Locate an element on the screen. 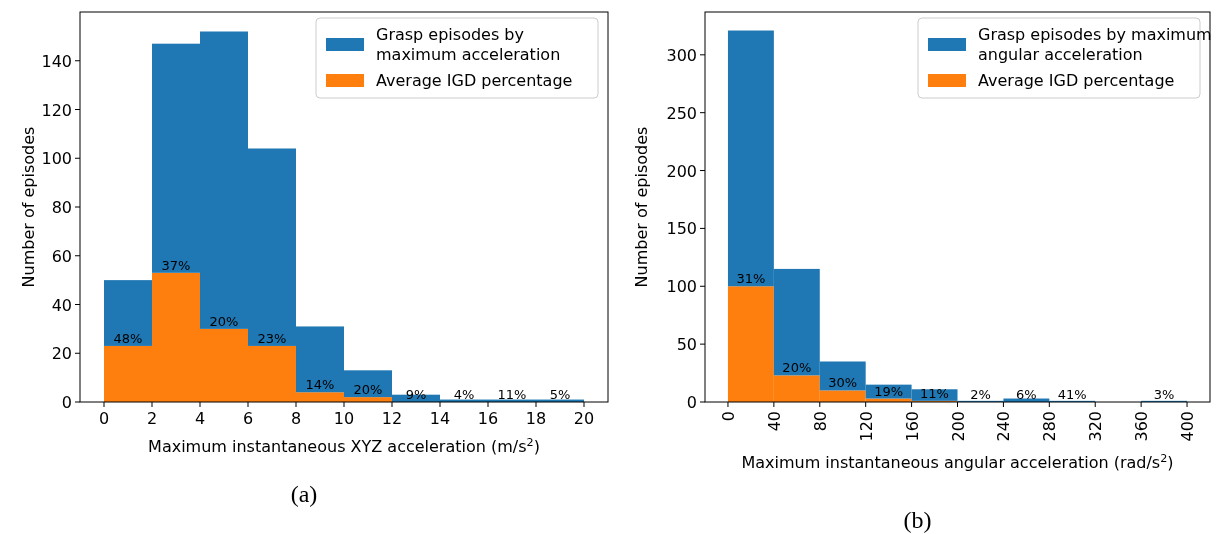  x-axis-title: Maximum instantaneous angular acceleration (rad/s$^{2}$) is located at coordinates (957, 461).